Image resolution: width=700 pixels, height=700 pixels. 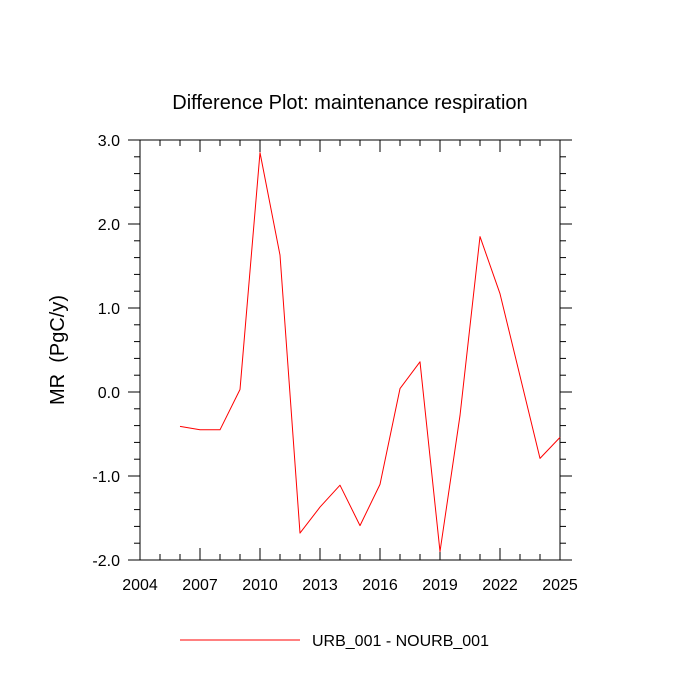 I want to click on x-tick-label: 2022, so click(x=500, y=585).